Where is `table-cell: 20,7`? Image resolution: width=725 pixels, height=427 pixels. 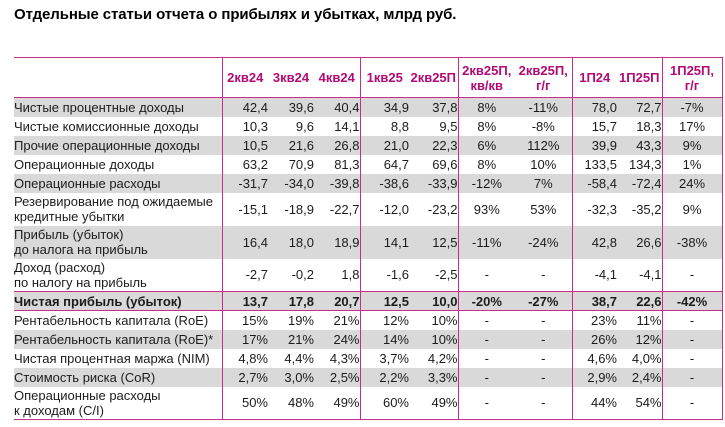 table-cell: 20,7 is located at coordinates (337, 301).